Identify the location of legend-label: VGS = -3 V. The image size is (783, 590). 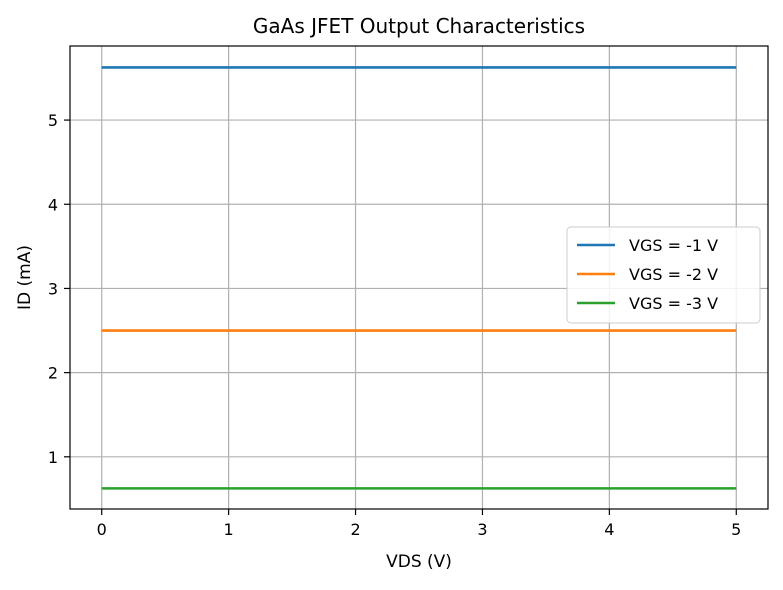
(673, 303).